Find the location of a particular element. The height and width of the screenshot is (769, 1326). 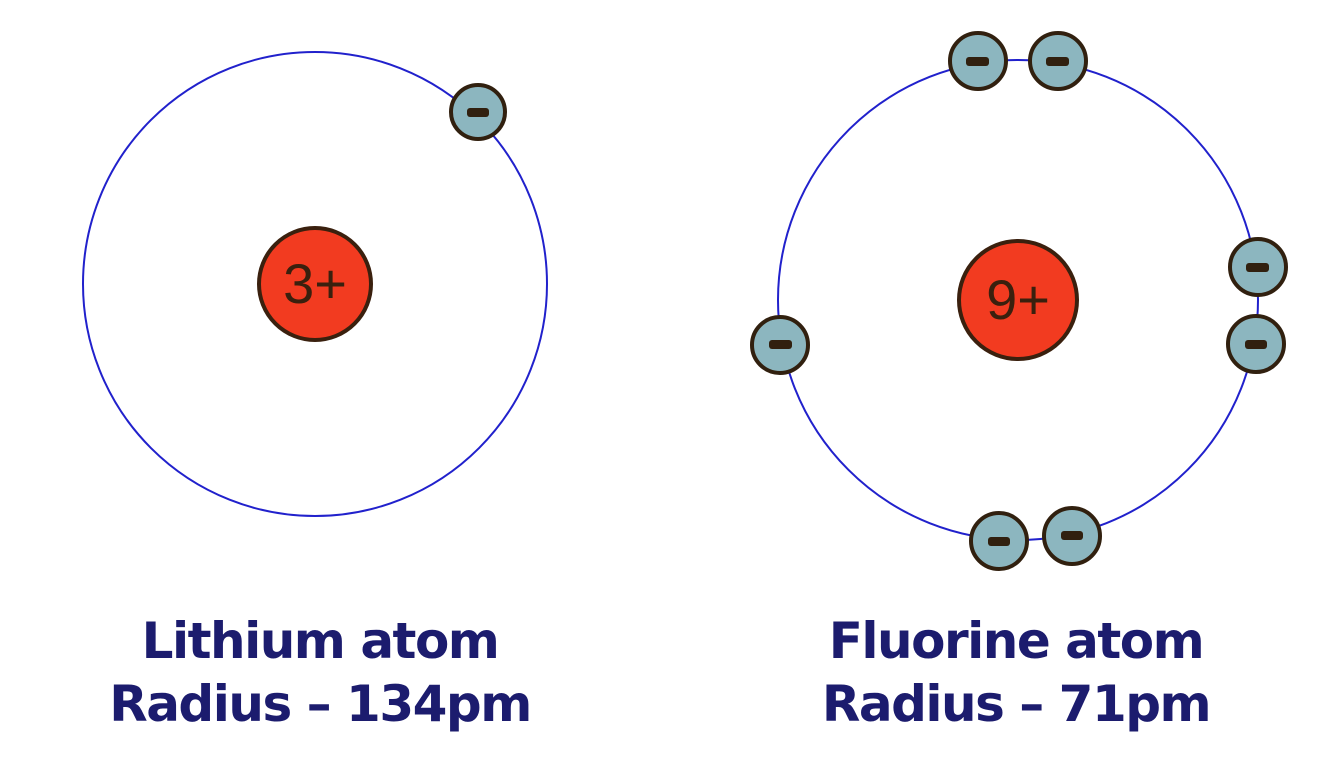

caption-radius-value: Radius – 134pm is located at coordinates (320, 704).